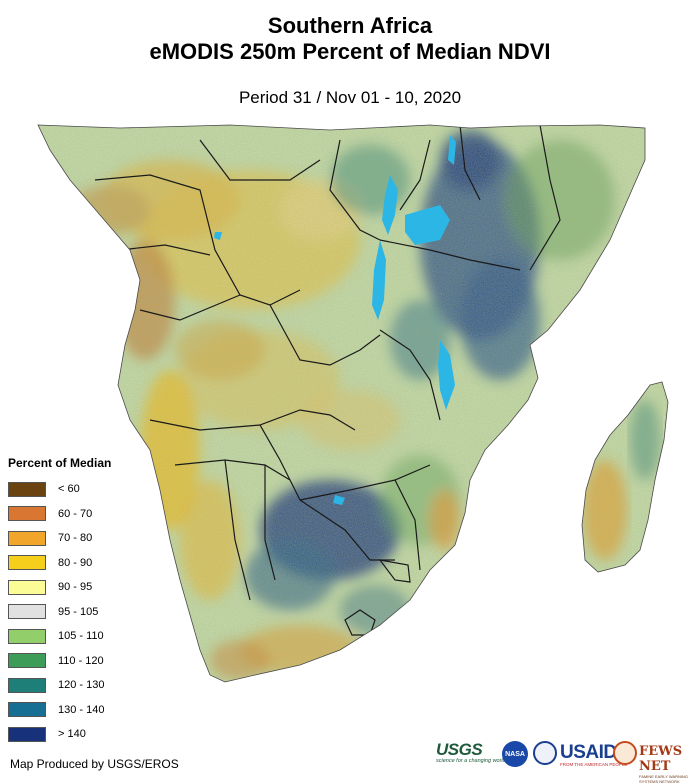  I want to click on legend-item: 110 - 120, so click(78, 661).